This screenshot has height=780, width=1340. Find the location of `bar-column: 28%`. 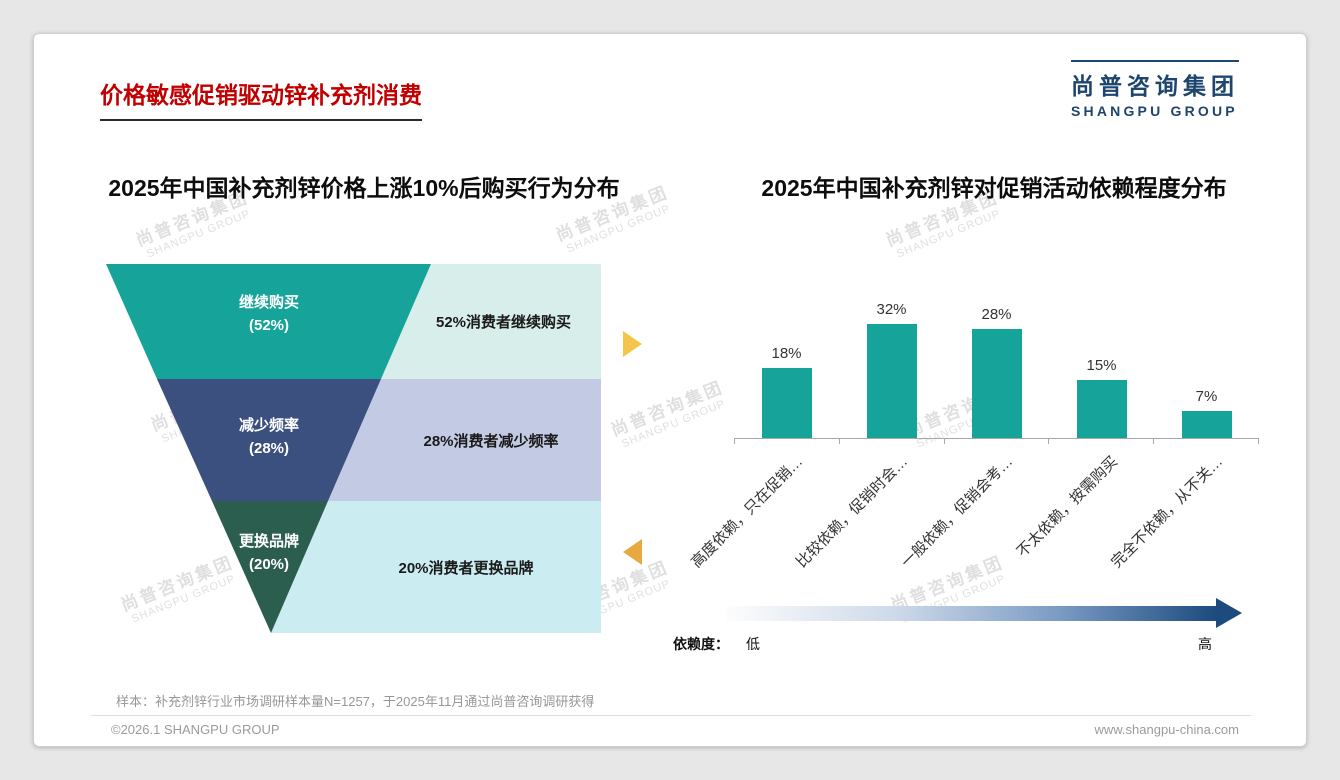

bar-column: 28% is located at coordinates (996, 369).